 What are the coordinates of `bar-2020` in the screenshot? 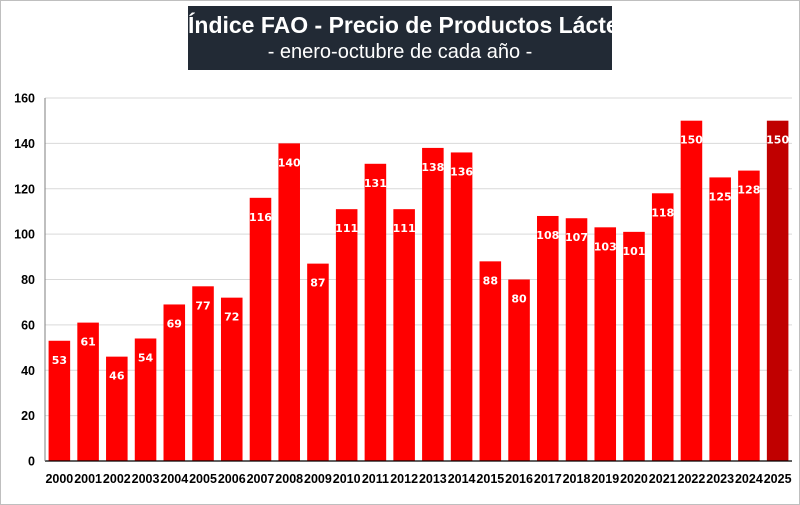 It's located at (634, 346).